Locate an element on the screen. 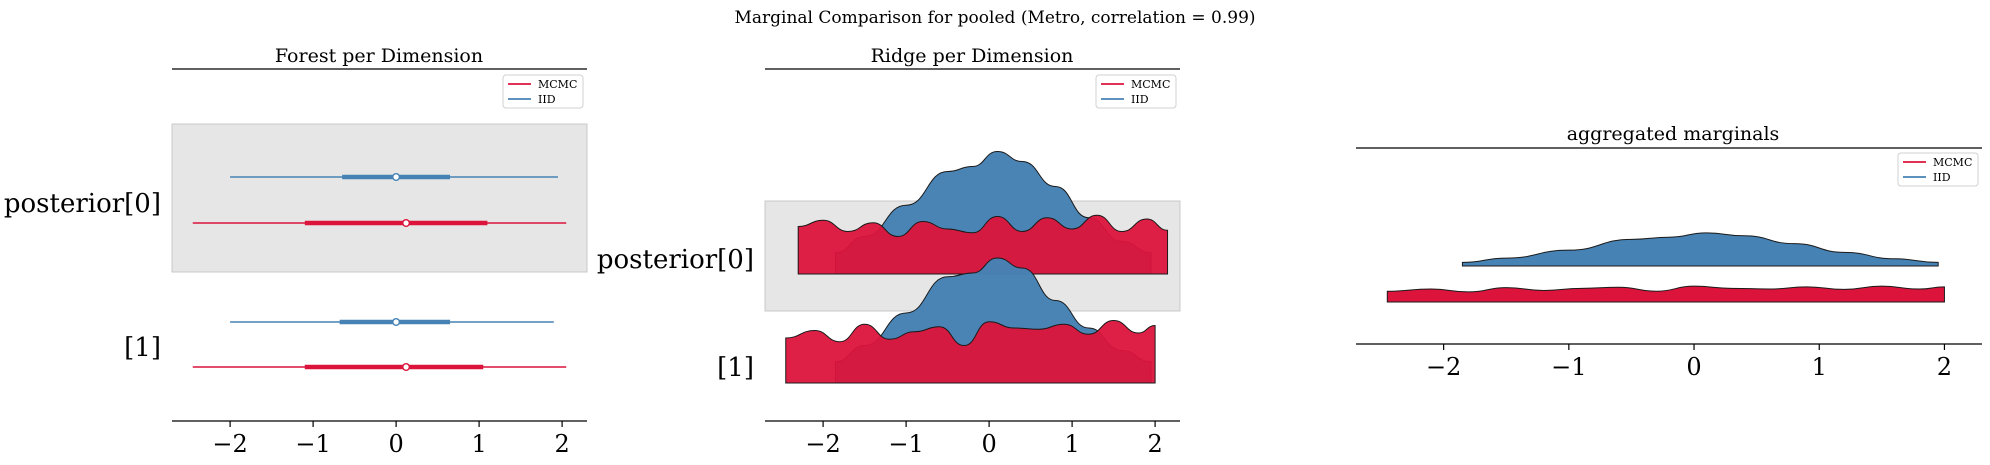  ridge-legend-label-iid: IID is located at coordinates (1140, 99).